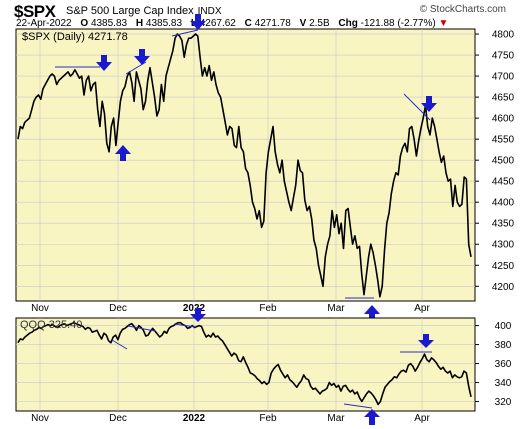 This screenshot has width=520, height=429. What do you see at coordinates (164, 23) in the screenshot?
I see `high-value: 4385.83` at bounding box center [164, 23].